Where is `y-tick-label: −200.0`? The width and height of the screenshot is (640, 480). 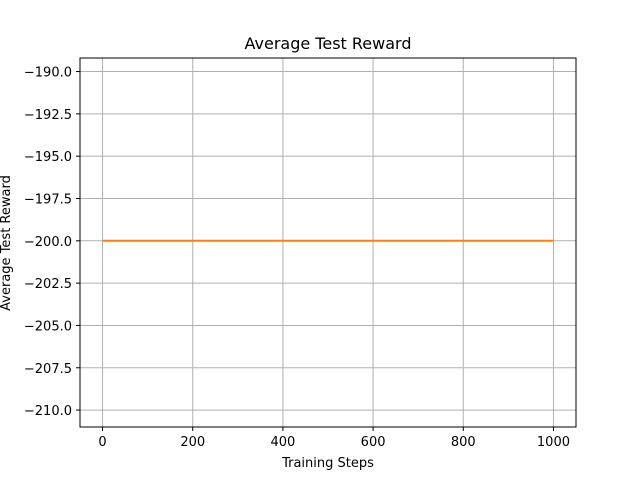 y-tick-label: −200.0 is located at coordinates (48, 242).